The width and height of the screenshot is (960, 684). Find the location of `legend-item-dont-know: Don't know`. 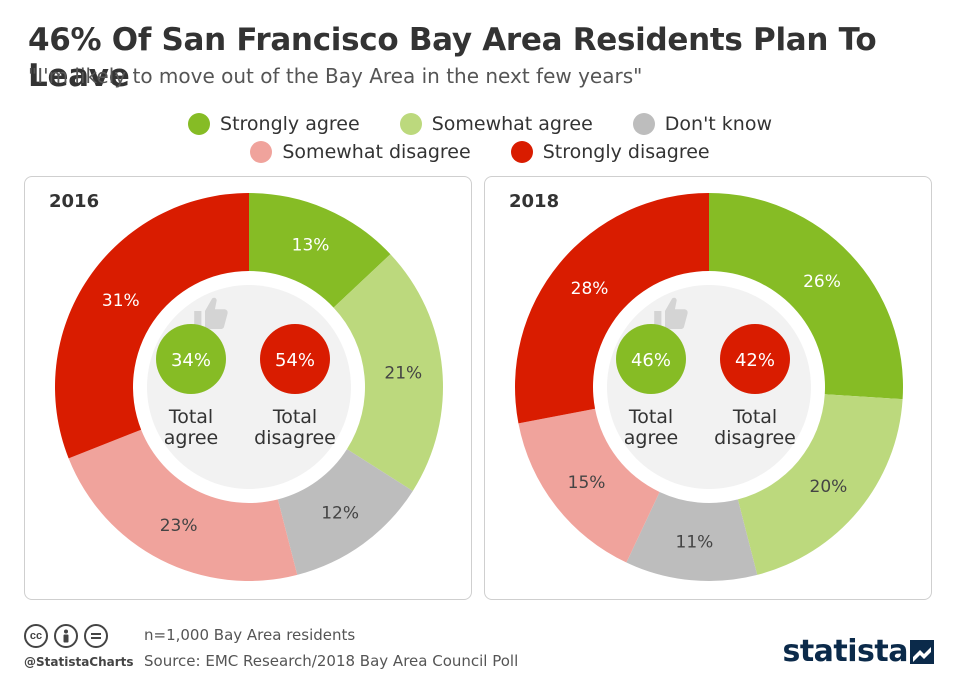

legend-item-dont-know: Don't know is located at coordinates (702, 124).